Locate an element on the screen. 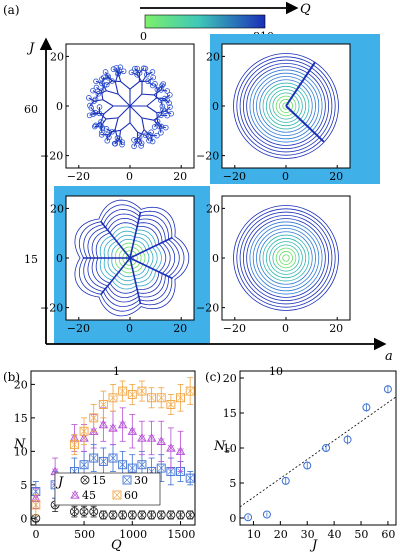  panel-c-ylabel-main: N is located at coordinates (219, 446).